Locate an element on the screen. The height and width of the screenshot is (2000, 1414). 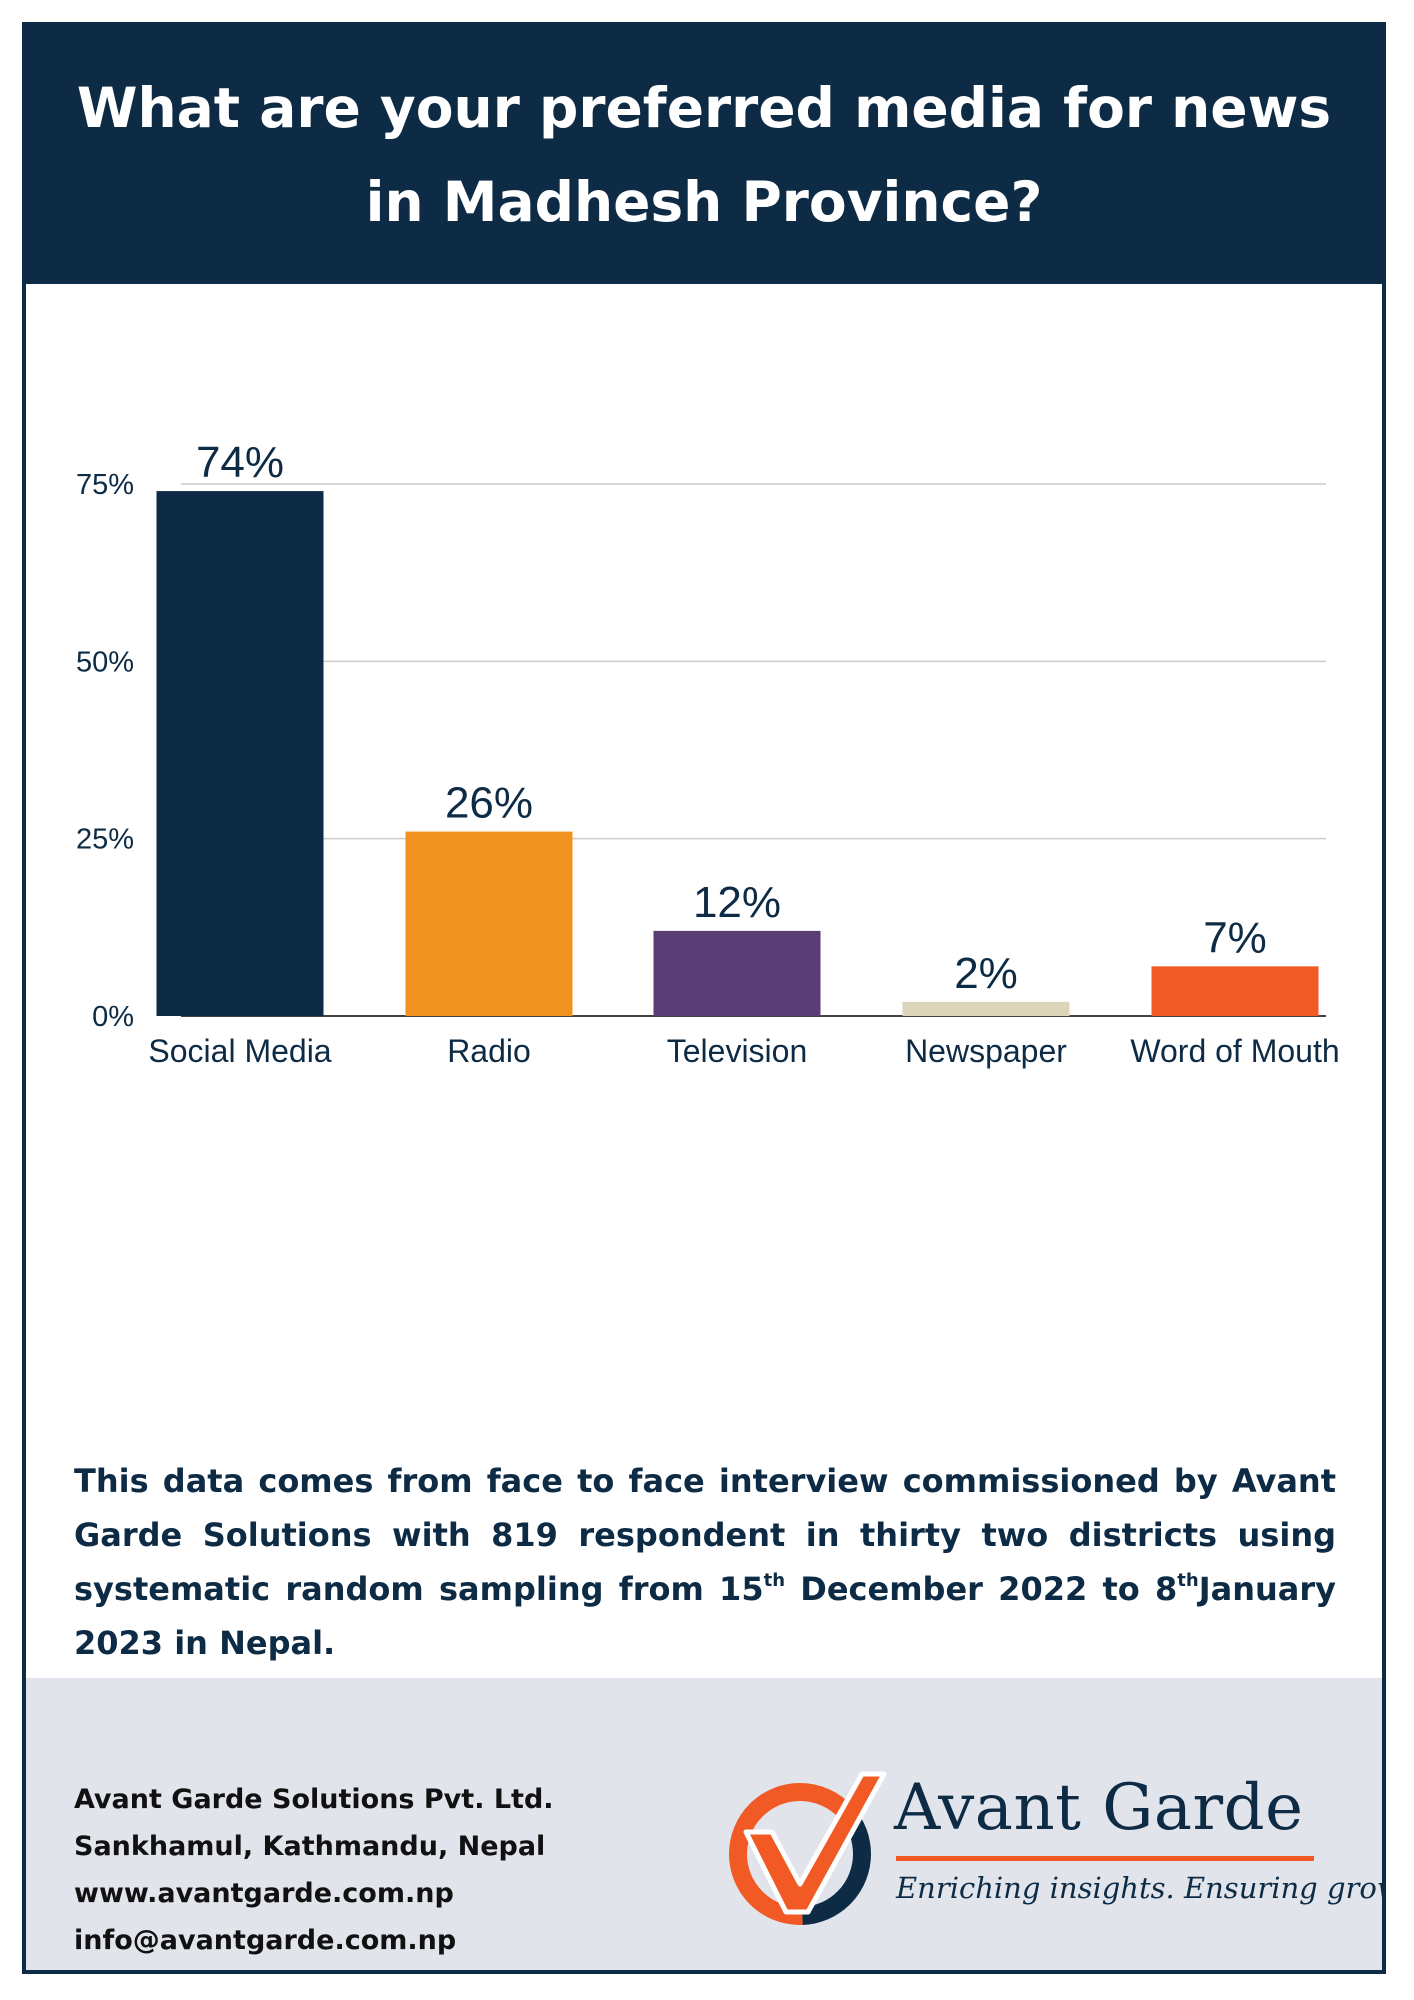
x-tick-label: Word of Mouth is located at coordinates (1234, 1051).